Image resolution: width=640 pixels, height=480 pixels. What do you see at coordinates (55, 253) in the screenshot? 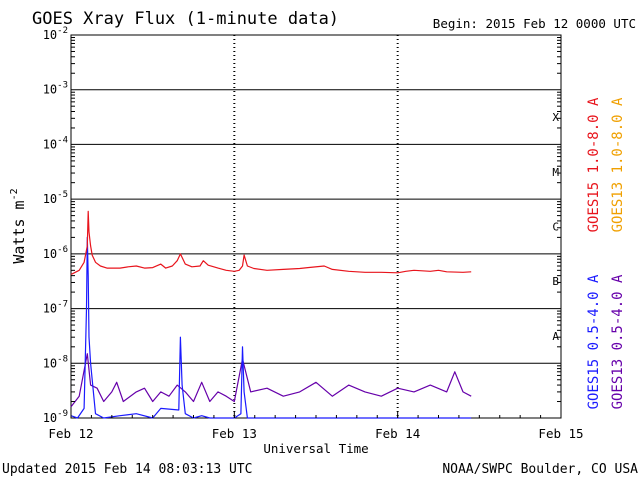
I see `y-tick-label: 10⁻⁶` at bounding box center [55, 253].